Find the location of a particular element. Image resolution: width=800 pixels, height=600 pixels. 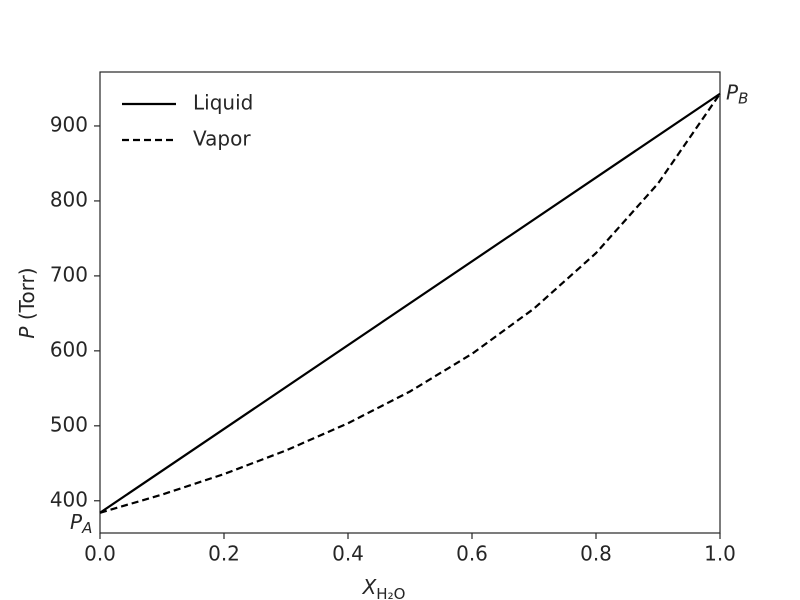

y-label-rest: (Torr) is located at coordinates (27, 296).